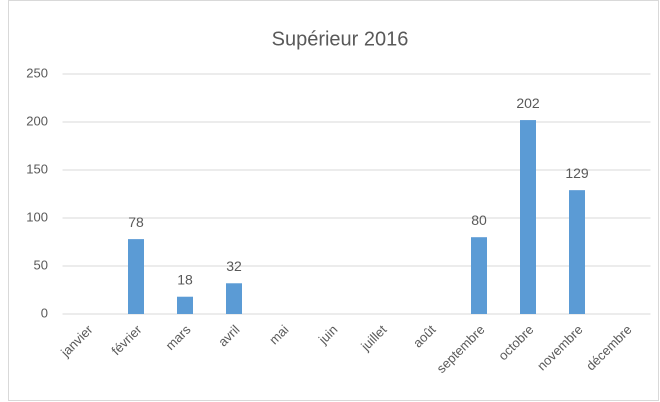 Image resolution: width=660 pixels, height=402 pixels. I want to click on data-label: 202, so click(528, 103).